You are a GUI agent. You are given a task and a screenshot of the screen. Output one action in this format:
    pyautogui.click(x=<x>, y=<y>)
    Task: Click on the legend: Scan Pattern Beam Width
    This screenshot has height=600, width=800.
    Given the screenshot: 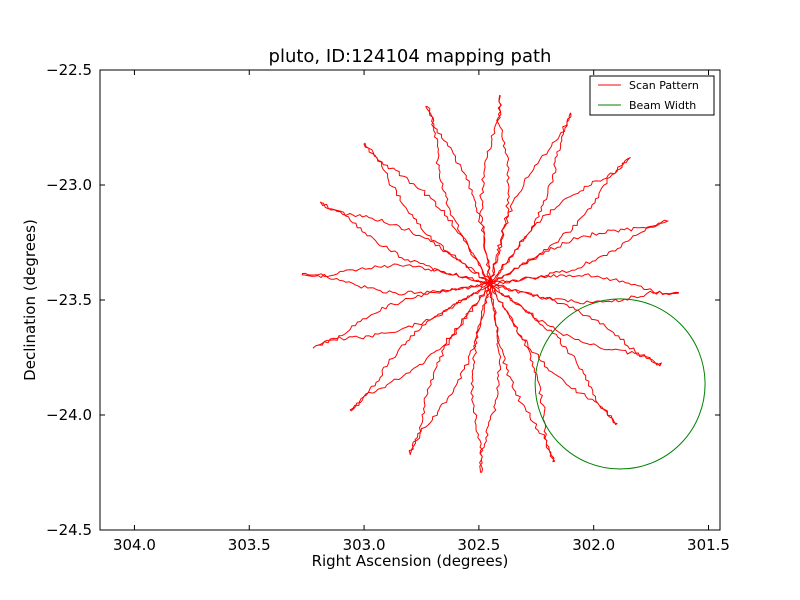 What is the action you would take?
    pyautogui.click(x=652, y=95)
    